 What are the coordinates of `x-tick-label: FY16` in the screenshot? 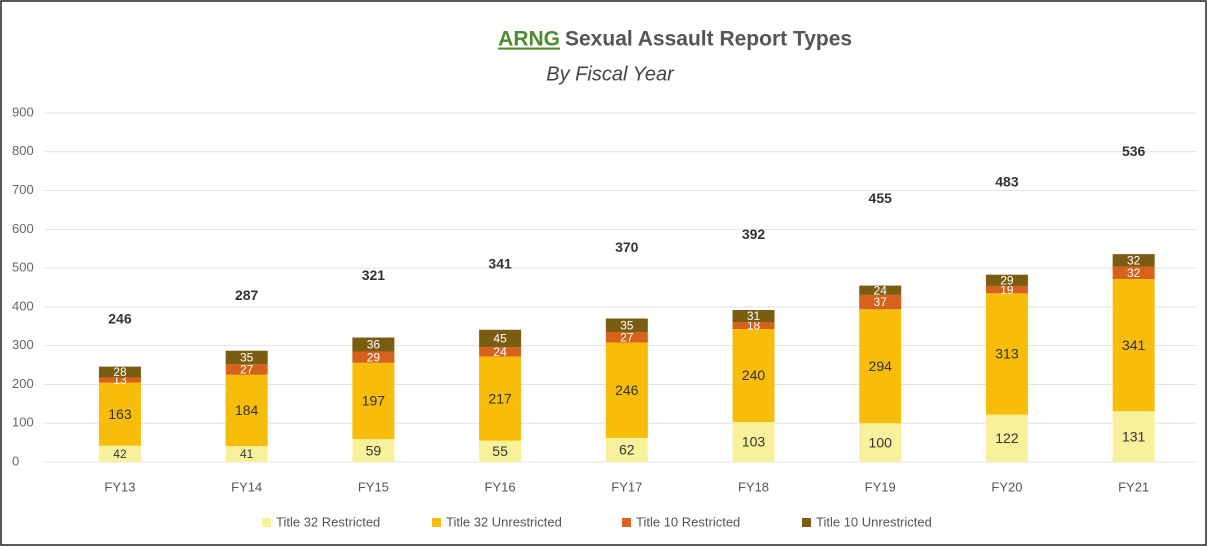 It's located at (500, 486).